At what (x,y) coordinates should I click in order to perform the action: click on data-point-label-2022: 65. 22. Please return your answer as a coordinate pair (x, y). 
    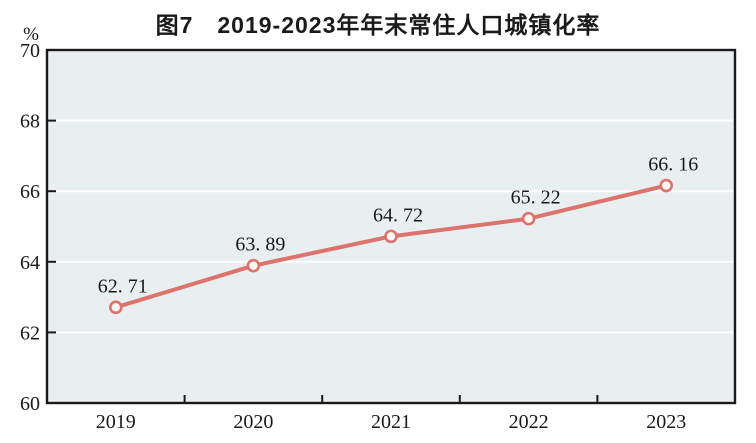
    Looking at the image, I should click on (536, 198).